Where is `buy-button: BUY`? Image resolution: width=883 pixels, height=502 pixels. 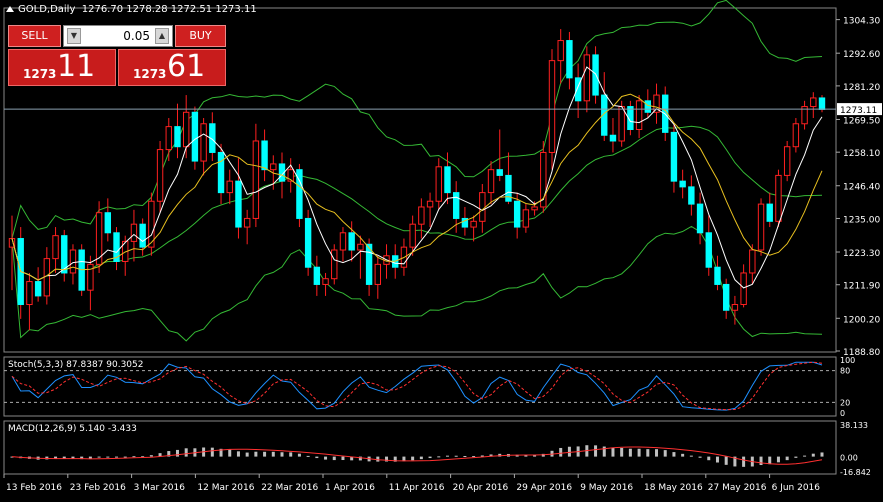
buy-button: BUY is located at coordinates (200, 36).